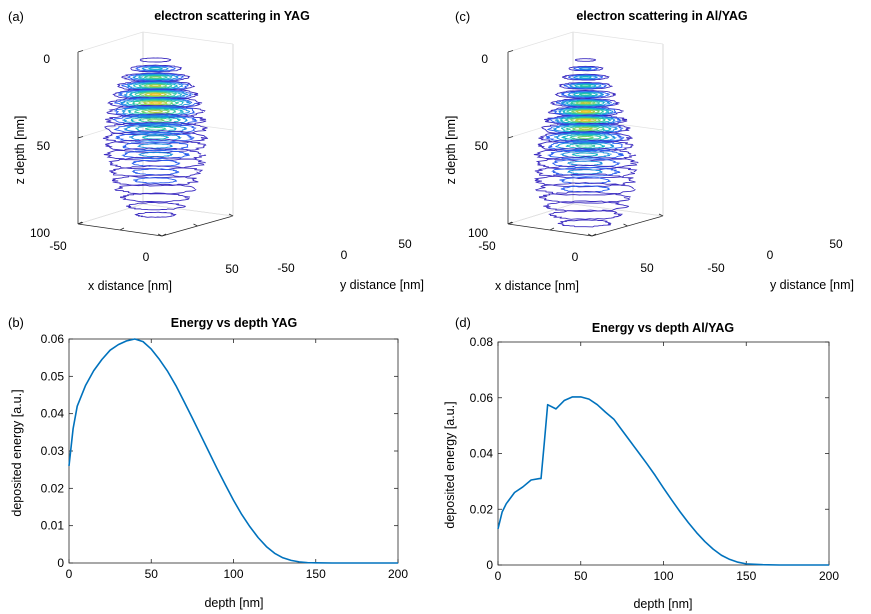 Image resolution: width=871 pixels, height=614 pixels. Describe the element at coordinates (661, 16) in the screenshot. I see `chart-title-c: electron scattering in Al/YAG` at that location.